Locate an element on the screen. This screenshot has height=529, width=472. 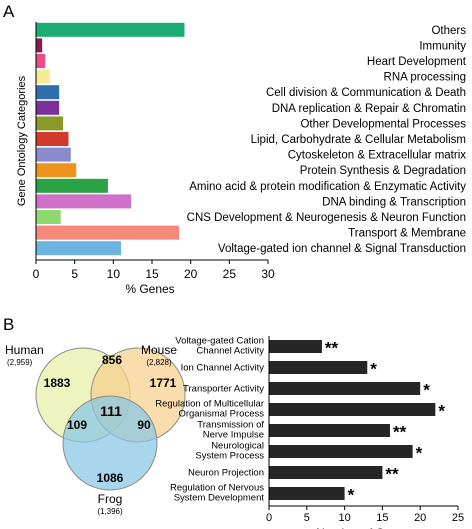
bar-transmission-of-nerve-impulse is located at coordinates (329, 430).